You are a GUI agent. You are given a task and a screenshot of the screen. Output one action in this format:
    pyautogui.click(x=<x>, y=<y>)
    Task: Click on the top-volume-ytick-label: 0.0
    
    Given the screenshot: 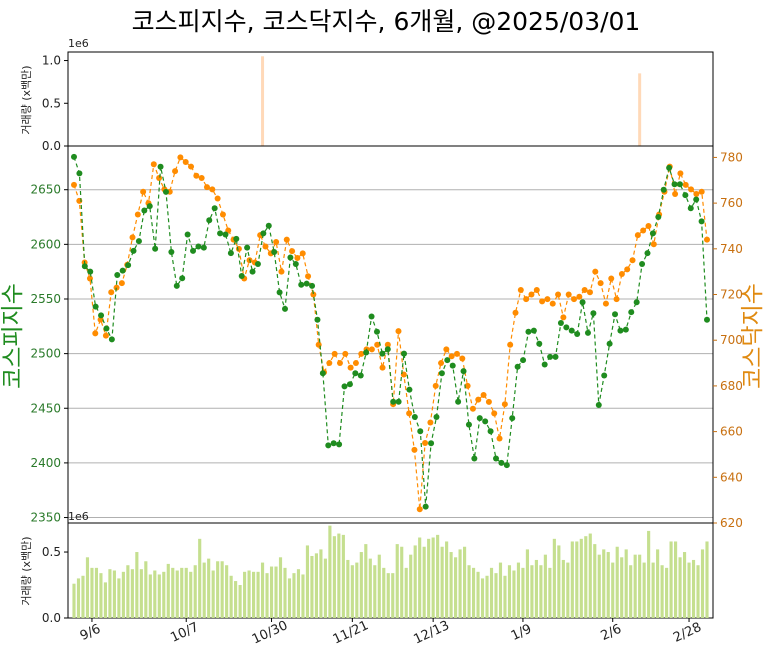 What is the action you would take?
    pyautogui.click(x=51, y=146)
    